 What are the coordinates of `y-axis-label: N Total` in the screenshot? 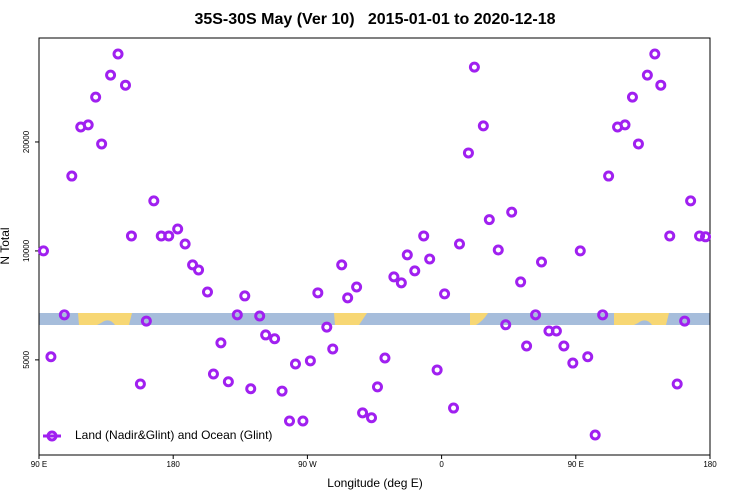 It's located at (6, 245).